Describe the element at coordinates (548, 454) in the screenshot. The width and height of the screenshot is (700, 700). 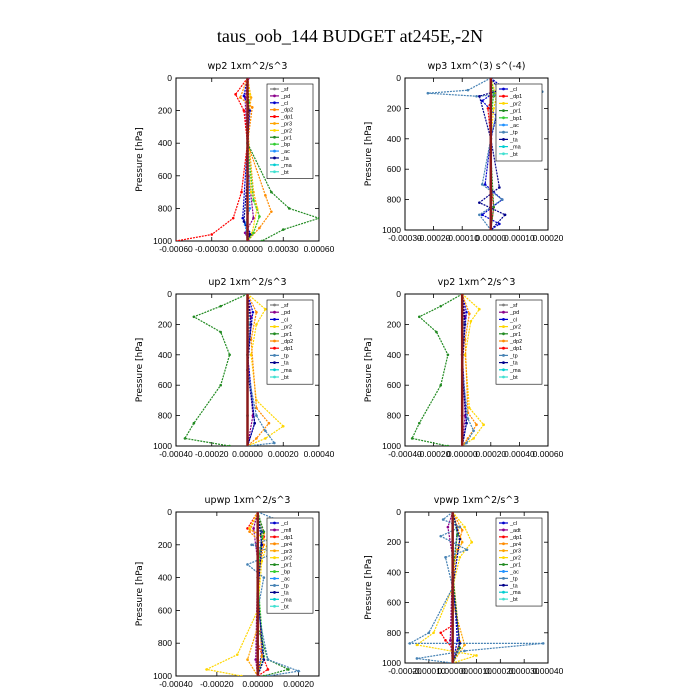
I see `x-tick-label: 0.00060` at that location.